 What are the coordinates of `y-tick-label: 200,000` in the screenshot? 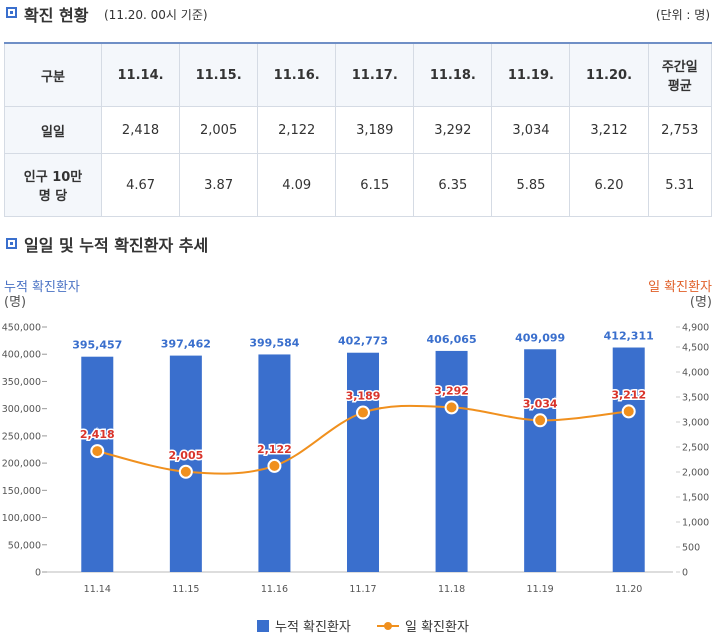 It's located at (21, 464).